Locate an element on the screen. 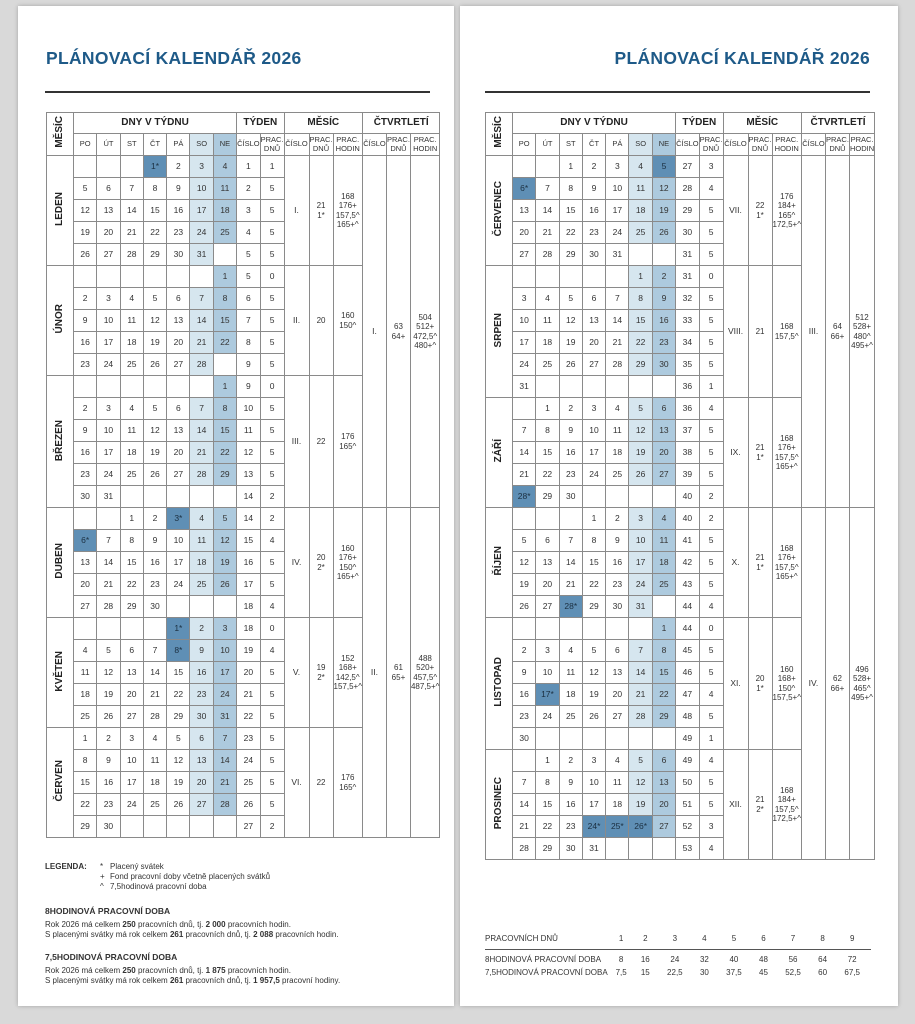 This screenshot has height=1024, width=915. legend-text: 7,5hodinová pracovní doba is located at coordinates (158, 886).